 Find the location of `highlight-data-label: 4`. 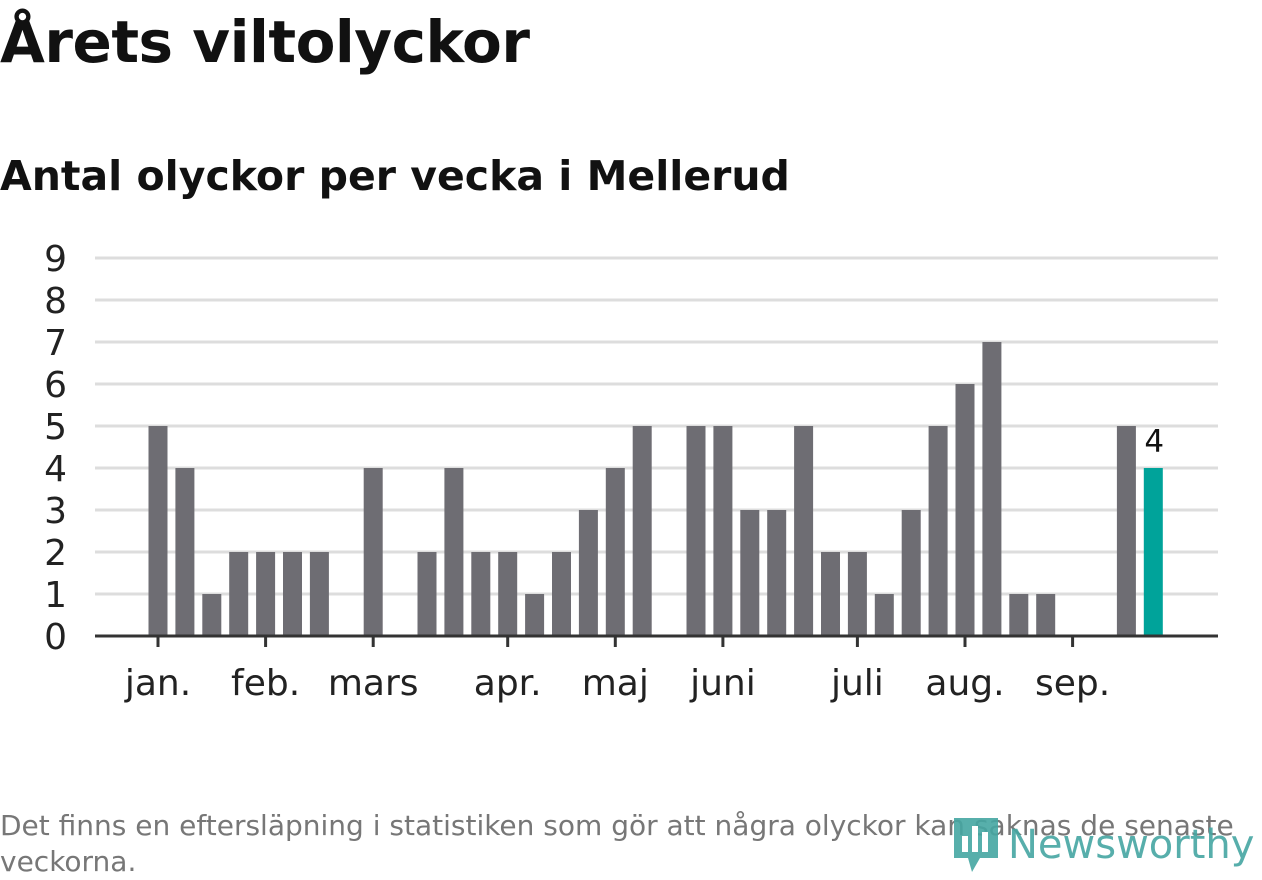

highlight-data-label: 4 is located at coordinates (1154, 442).